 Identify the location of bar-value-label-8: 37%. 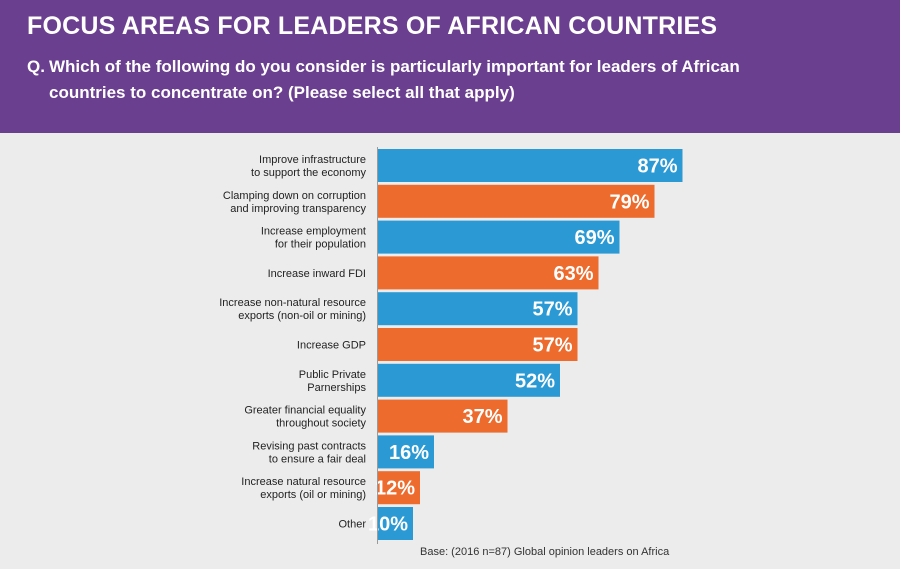
(482, 417).